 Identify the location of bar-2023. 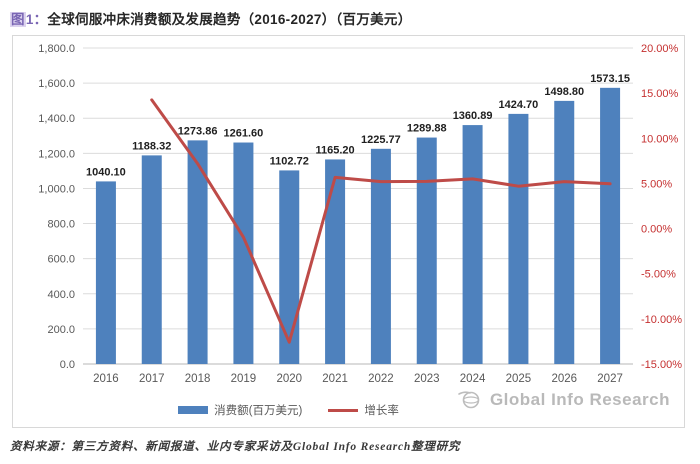
(426, 250).